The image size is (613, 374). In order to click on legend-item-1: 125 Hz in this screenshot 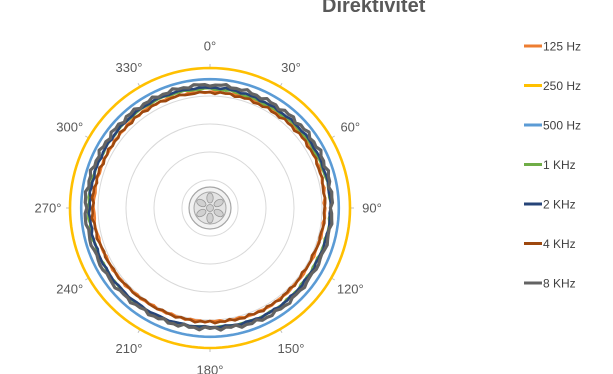, I will do `click(552, 47)`.